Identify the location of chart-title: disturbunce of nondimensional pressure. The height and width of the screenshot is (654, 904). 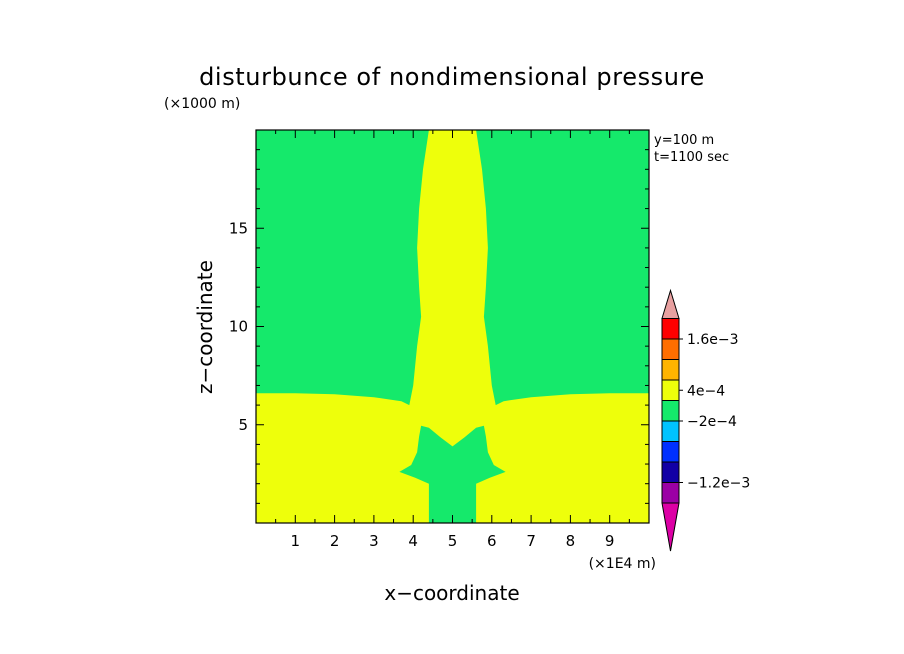
(452, 77).